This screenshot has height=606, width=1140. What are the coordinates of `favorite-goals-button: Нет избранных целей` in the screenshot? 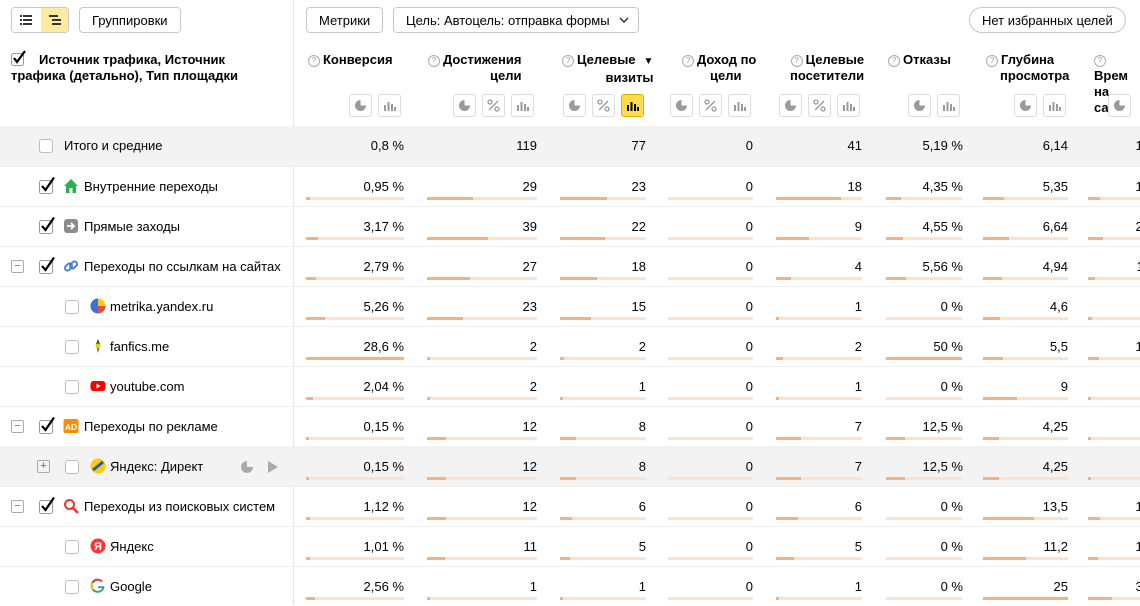 It's located at (1047, 20).